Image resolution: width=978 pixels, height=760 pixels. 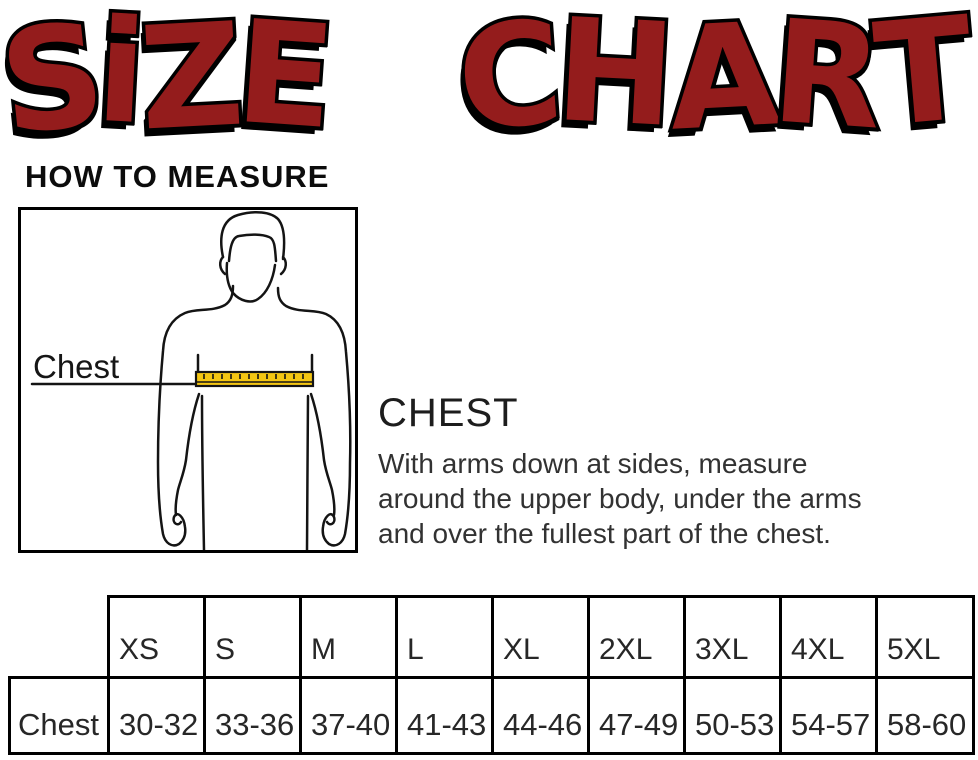 I want to click on size-column-header: 5XL, so click(x=925, y=637).